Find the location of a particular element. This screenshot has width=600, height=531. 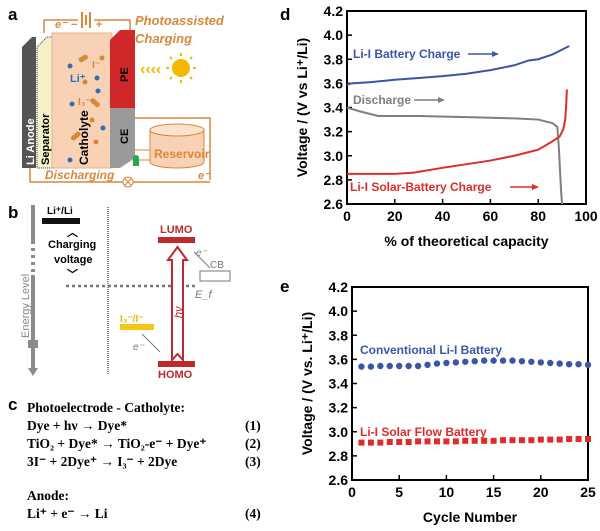

photoelectrode is located at coordinates (122, 69).